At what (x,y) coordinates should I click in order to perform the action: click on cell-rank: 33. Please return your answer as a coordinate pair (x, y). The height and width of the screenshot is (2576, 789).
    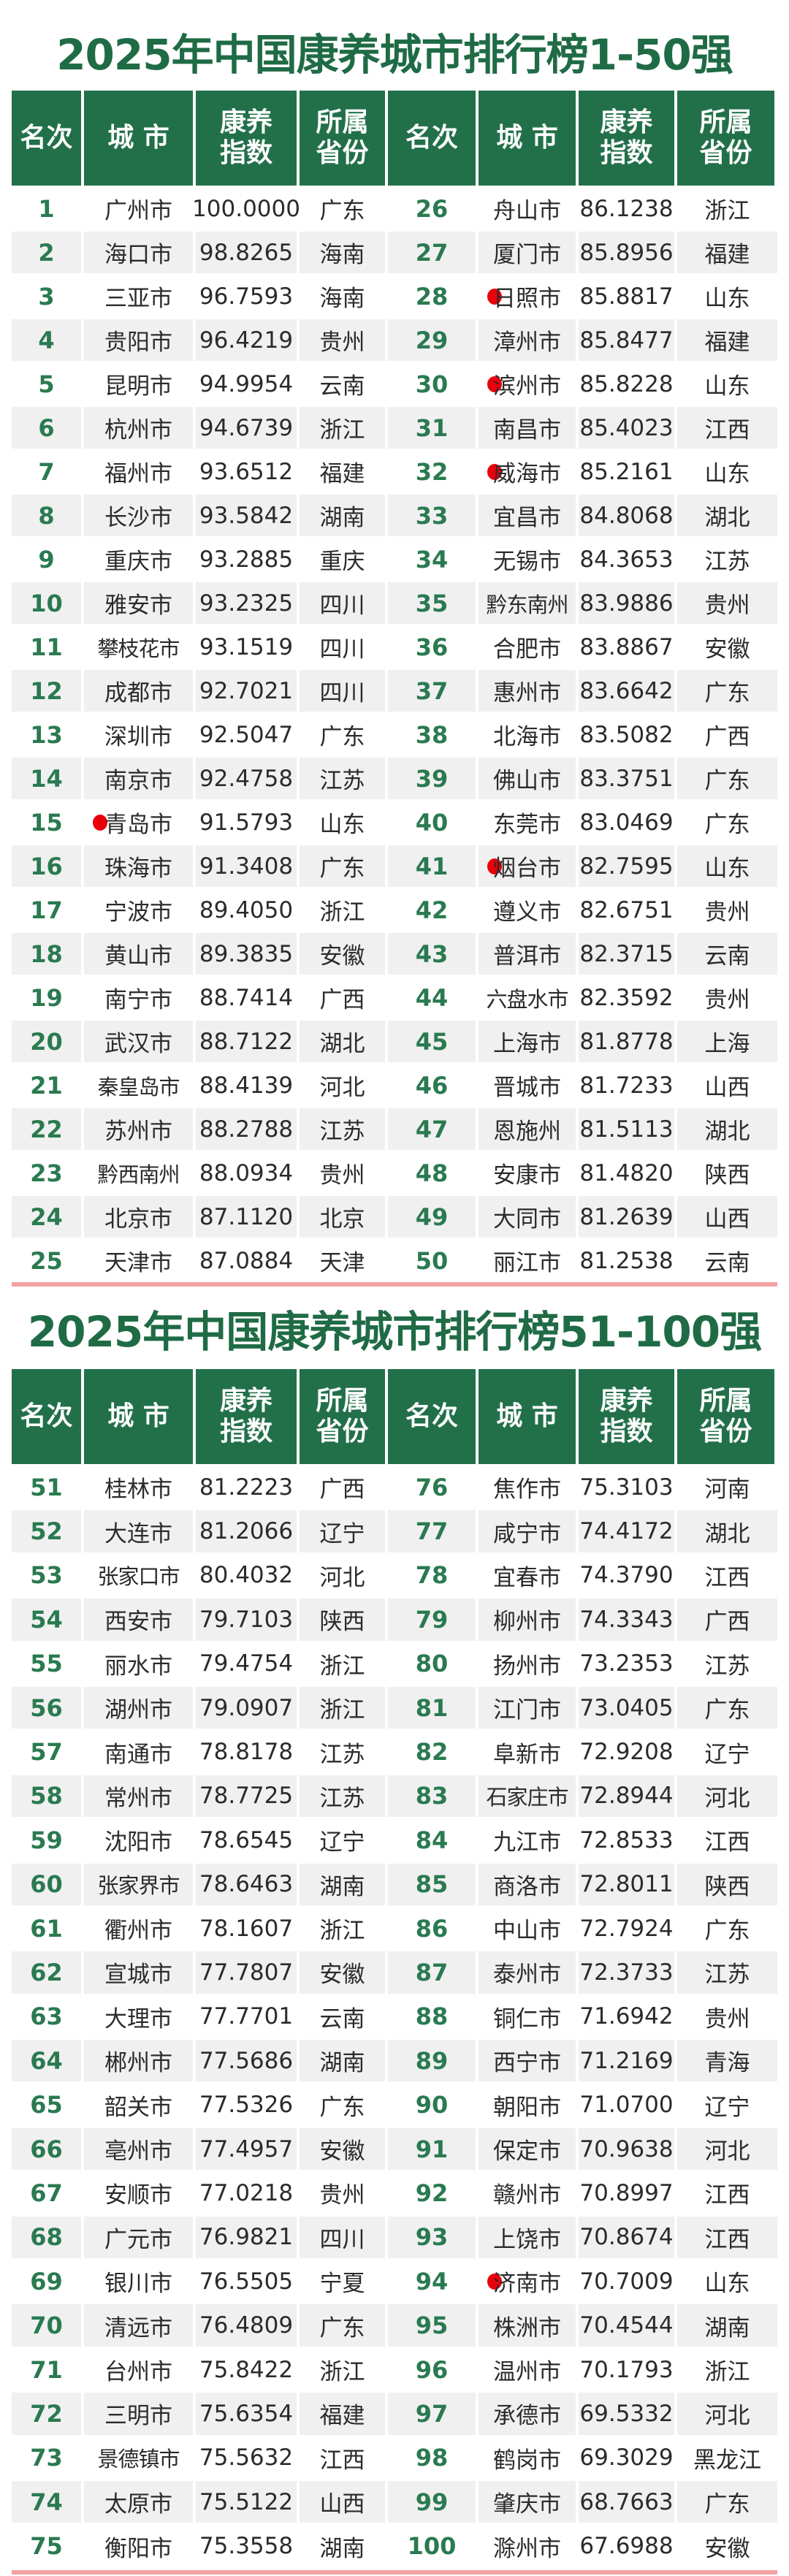
    Looking at the image, I should click on (433, 514).